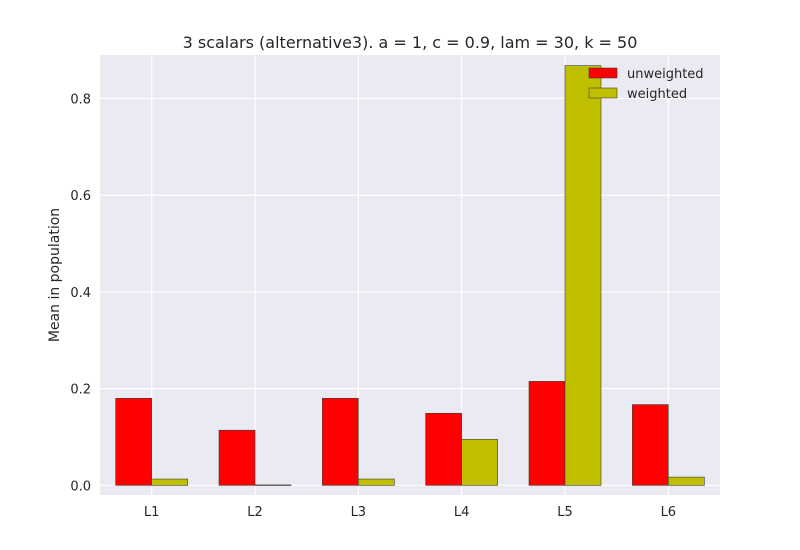 This screenshot has height=550, width=800. What do you see at coordinates (657, 94) in the screenshot?
I see `legend-label-weighted: weighted` at bounding box center [657, 94].